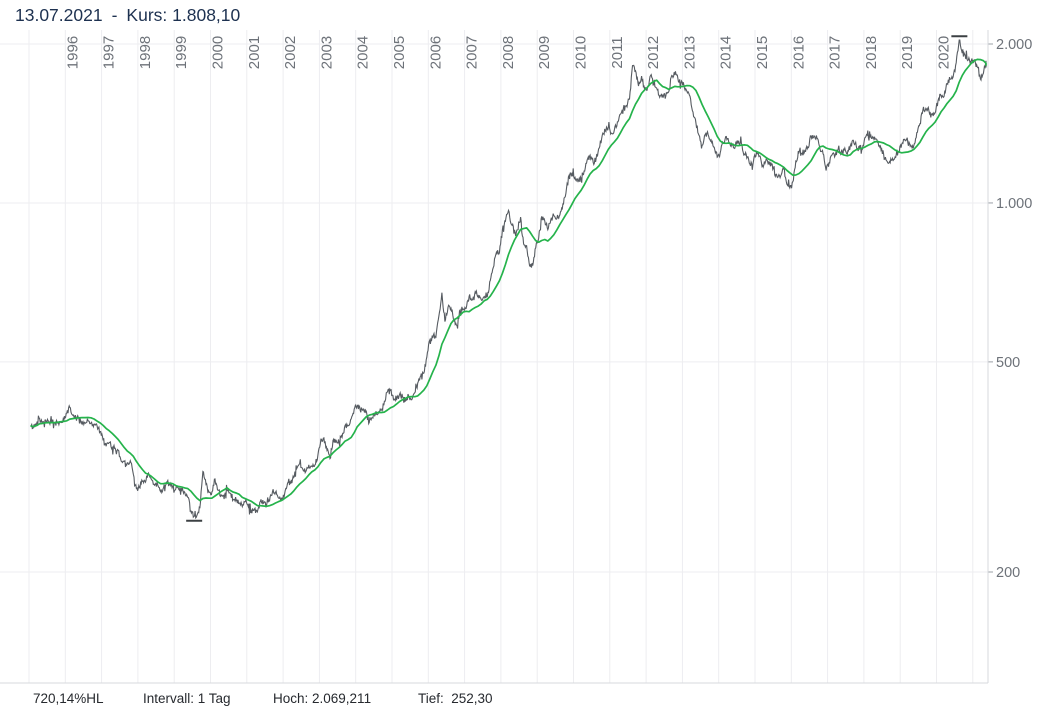 Image resolution: width=1054 pixels, height=722 pixels. I want to click on x-axis-year-label: 2009, so click(544, 52).